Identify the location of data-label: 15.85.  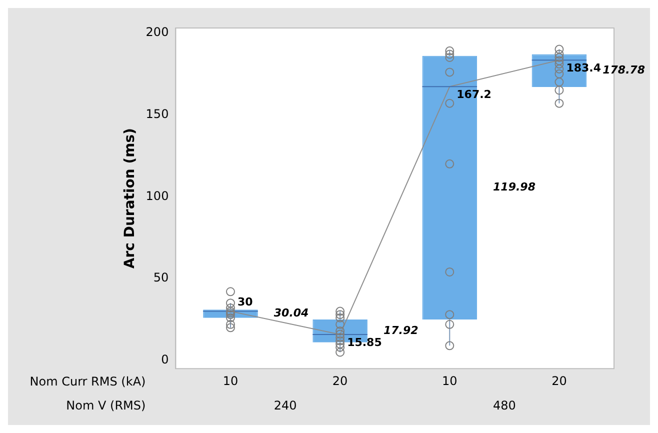
(364, 342).